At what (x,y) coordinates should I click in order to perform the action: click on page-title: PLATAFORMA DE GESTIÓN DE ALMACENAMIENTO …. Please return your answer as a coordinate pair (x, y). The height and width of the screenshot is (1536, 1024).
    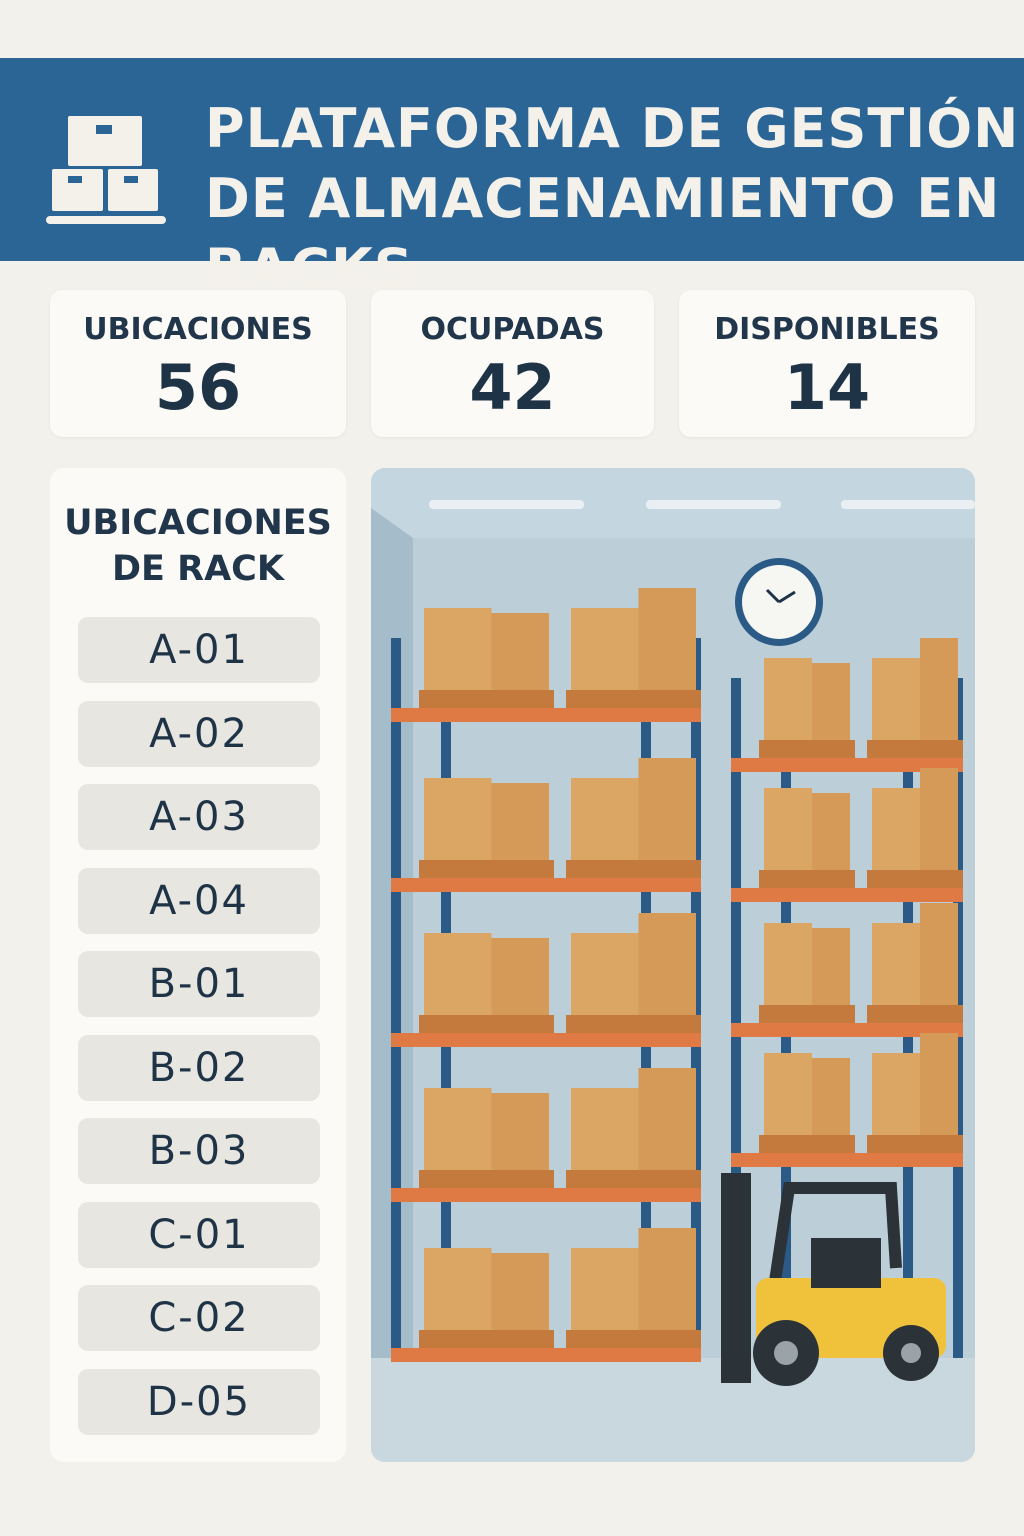
    Looking at the image, I should click on (614, 199).